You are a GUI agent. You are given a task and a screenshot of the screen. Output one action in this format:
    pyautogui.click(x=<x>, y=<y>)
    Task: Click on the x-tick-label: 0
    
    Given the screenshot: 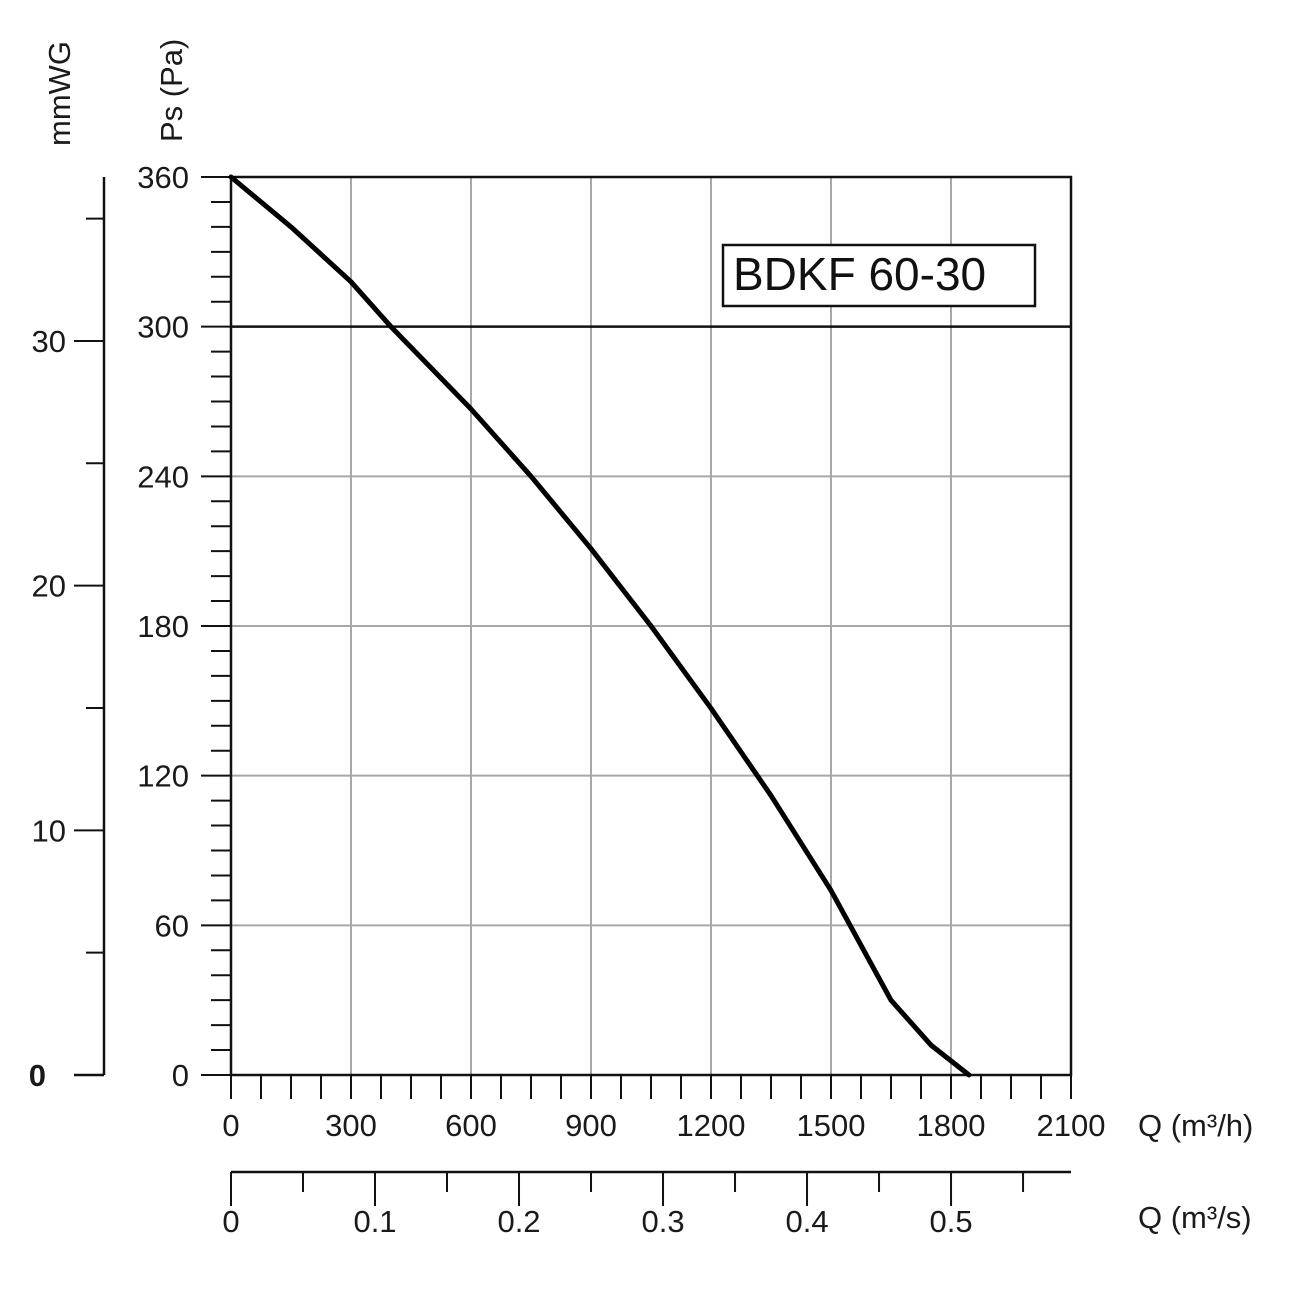 What is the action you would take?
    pyautogui.click(x=230, y=1125)
    